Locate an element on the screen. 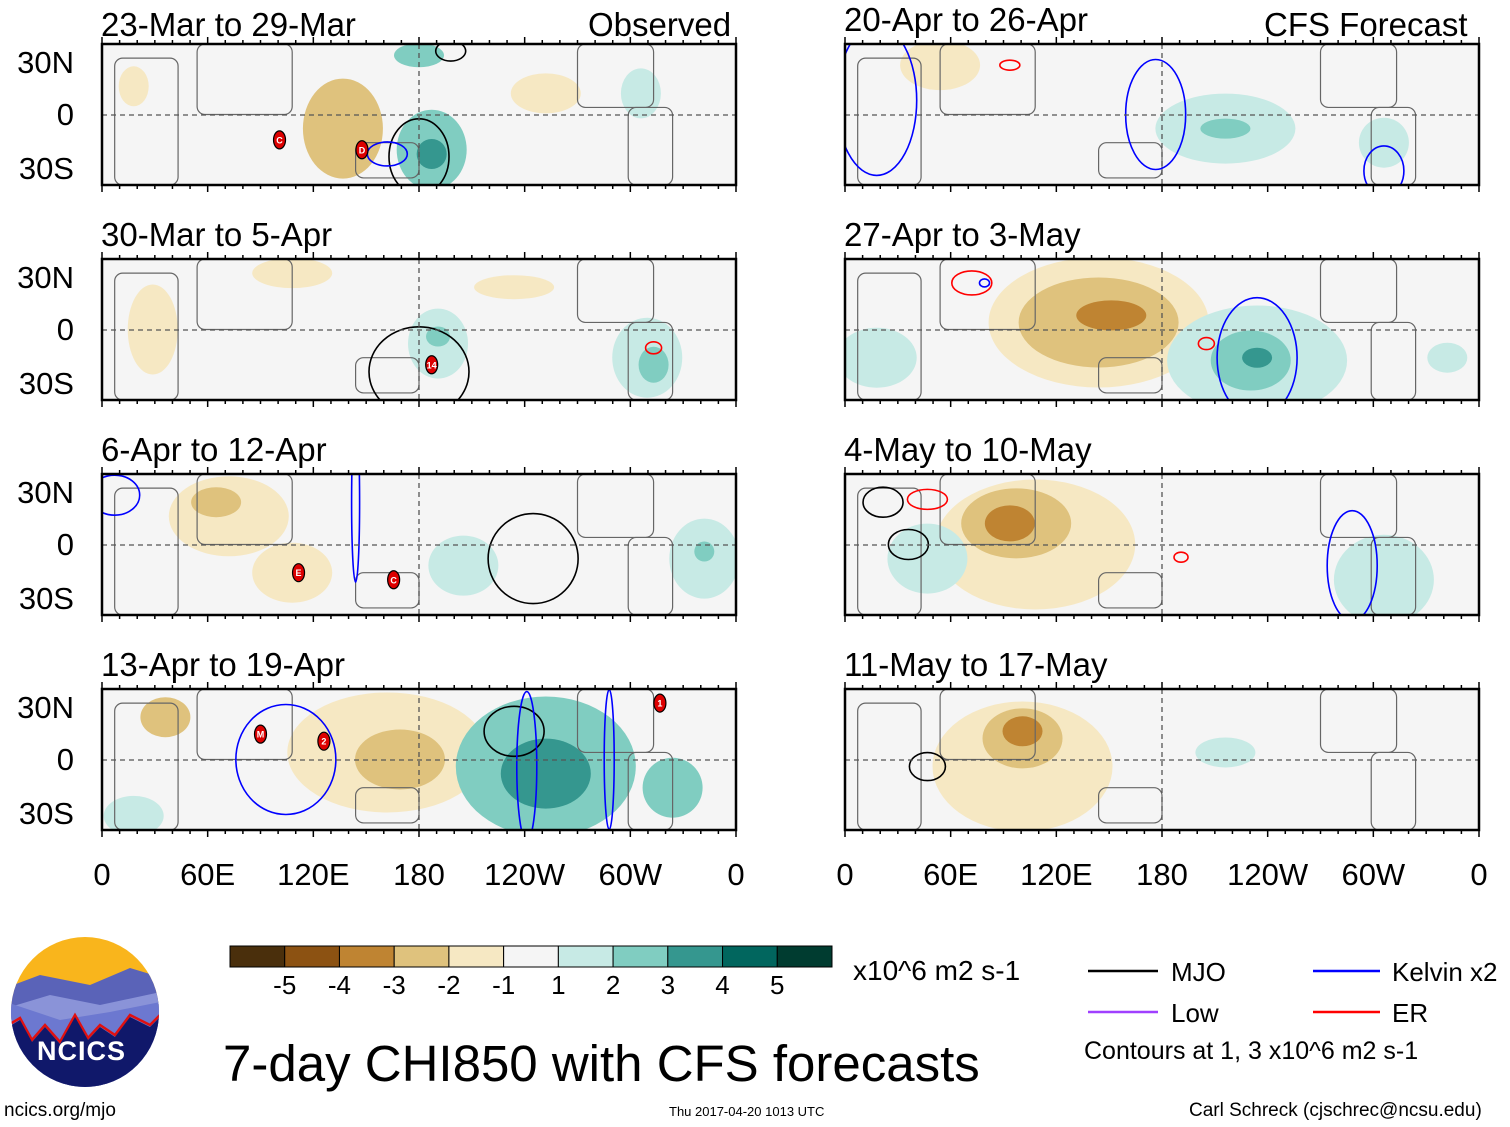 The height and width of the screenshot is (1127, 1510). tropical-cyclone-icon: E is located at coordinates (298, 573).